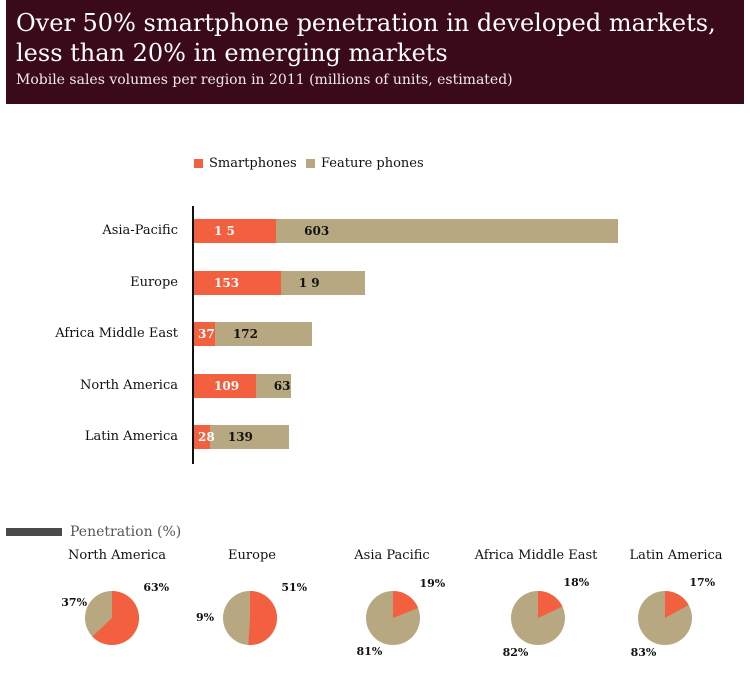 This screenshot has width=750, height=682. Describe the element at coordinates (702, 582) in the screenshot. I see `pie-label-smartphones: 17%` at that location.